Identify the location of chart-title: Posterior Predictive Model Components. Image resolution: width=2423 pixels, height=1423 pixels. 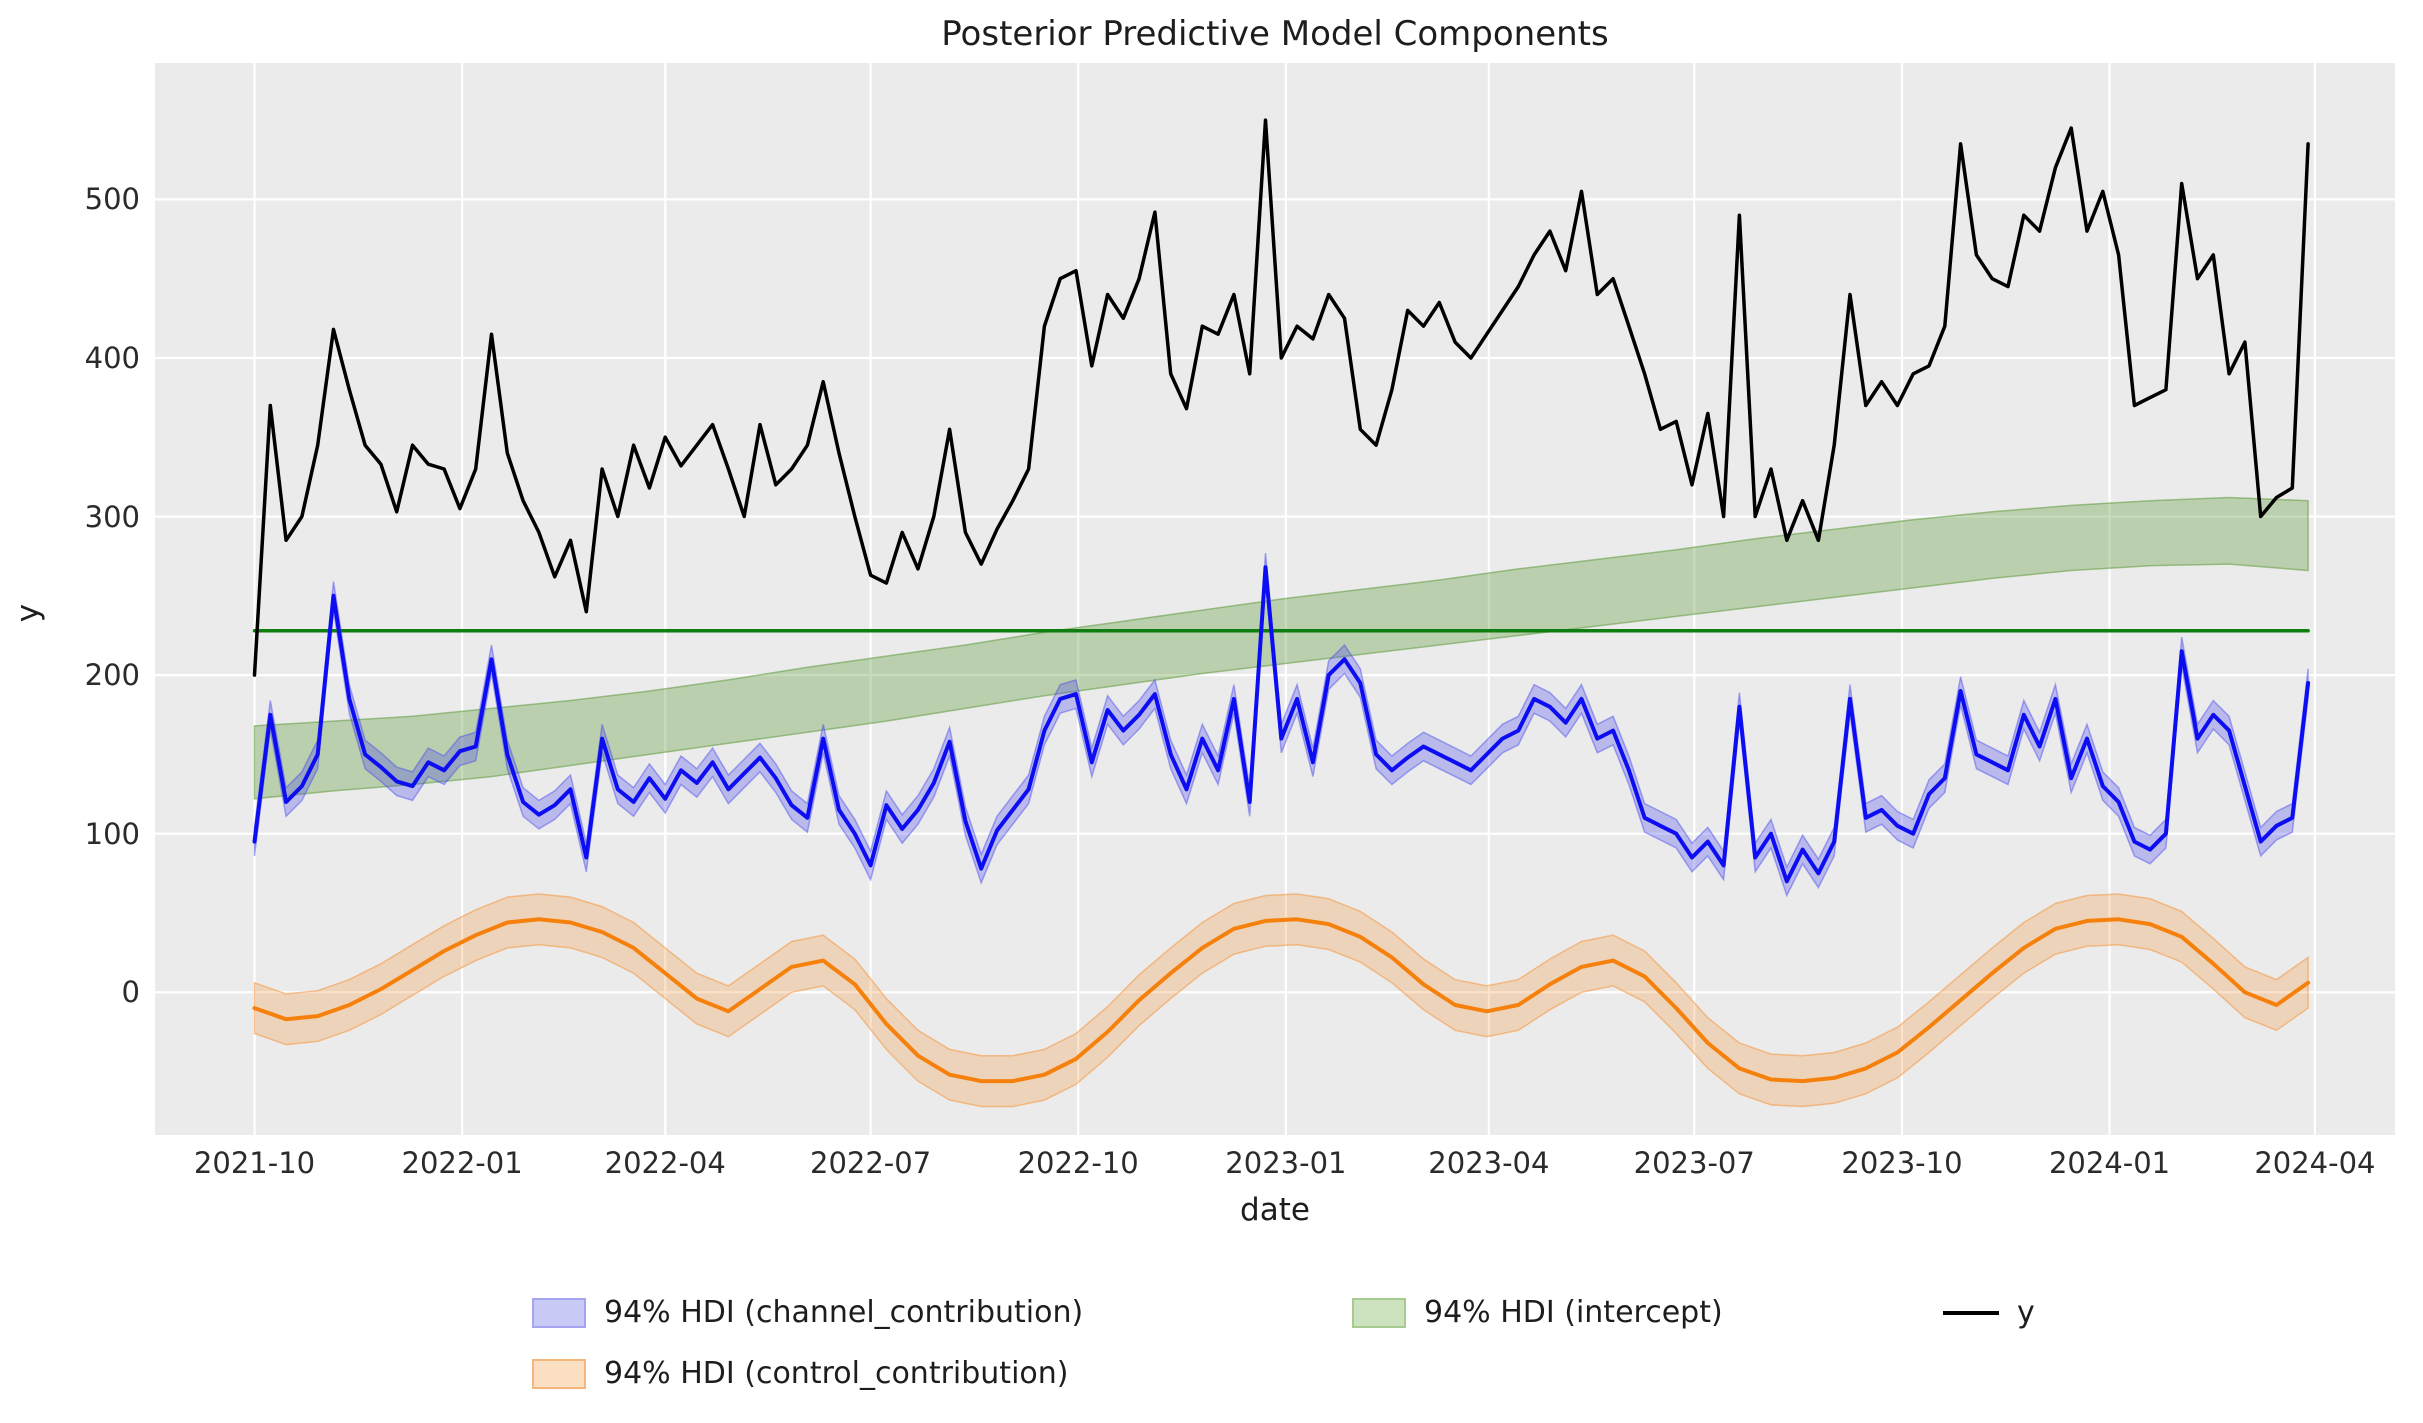
(1275, 34).